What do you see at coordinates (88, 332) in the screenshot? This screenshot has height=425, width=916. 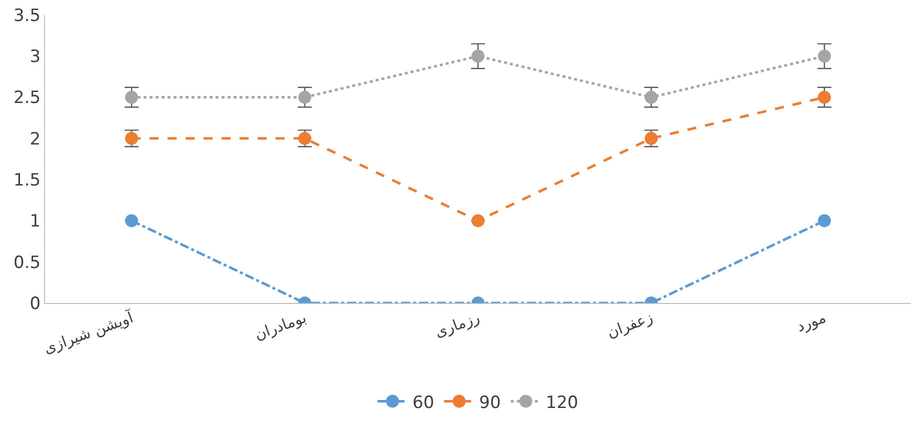 I see `x-tick-label: آویشن شیرازی` at bounding box center [88, 332].